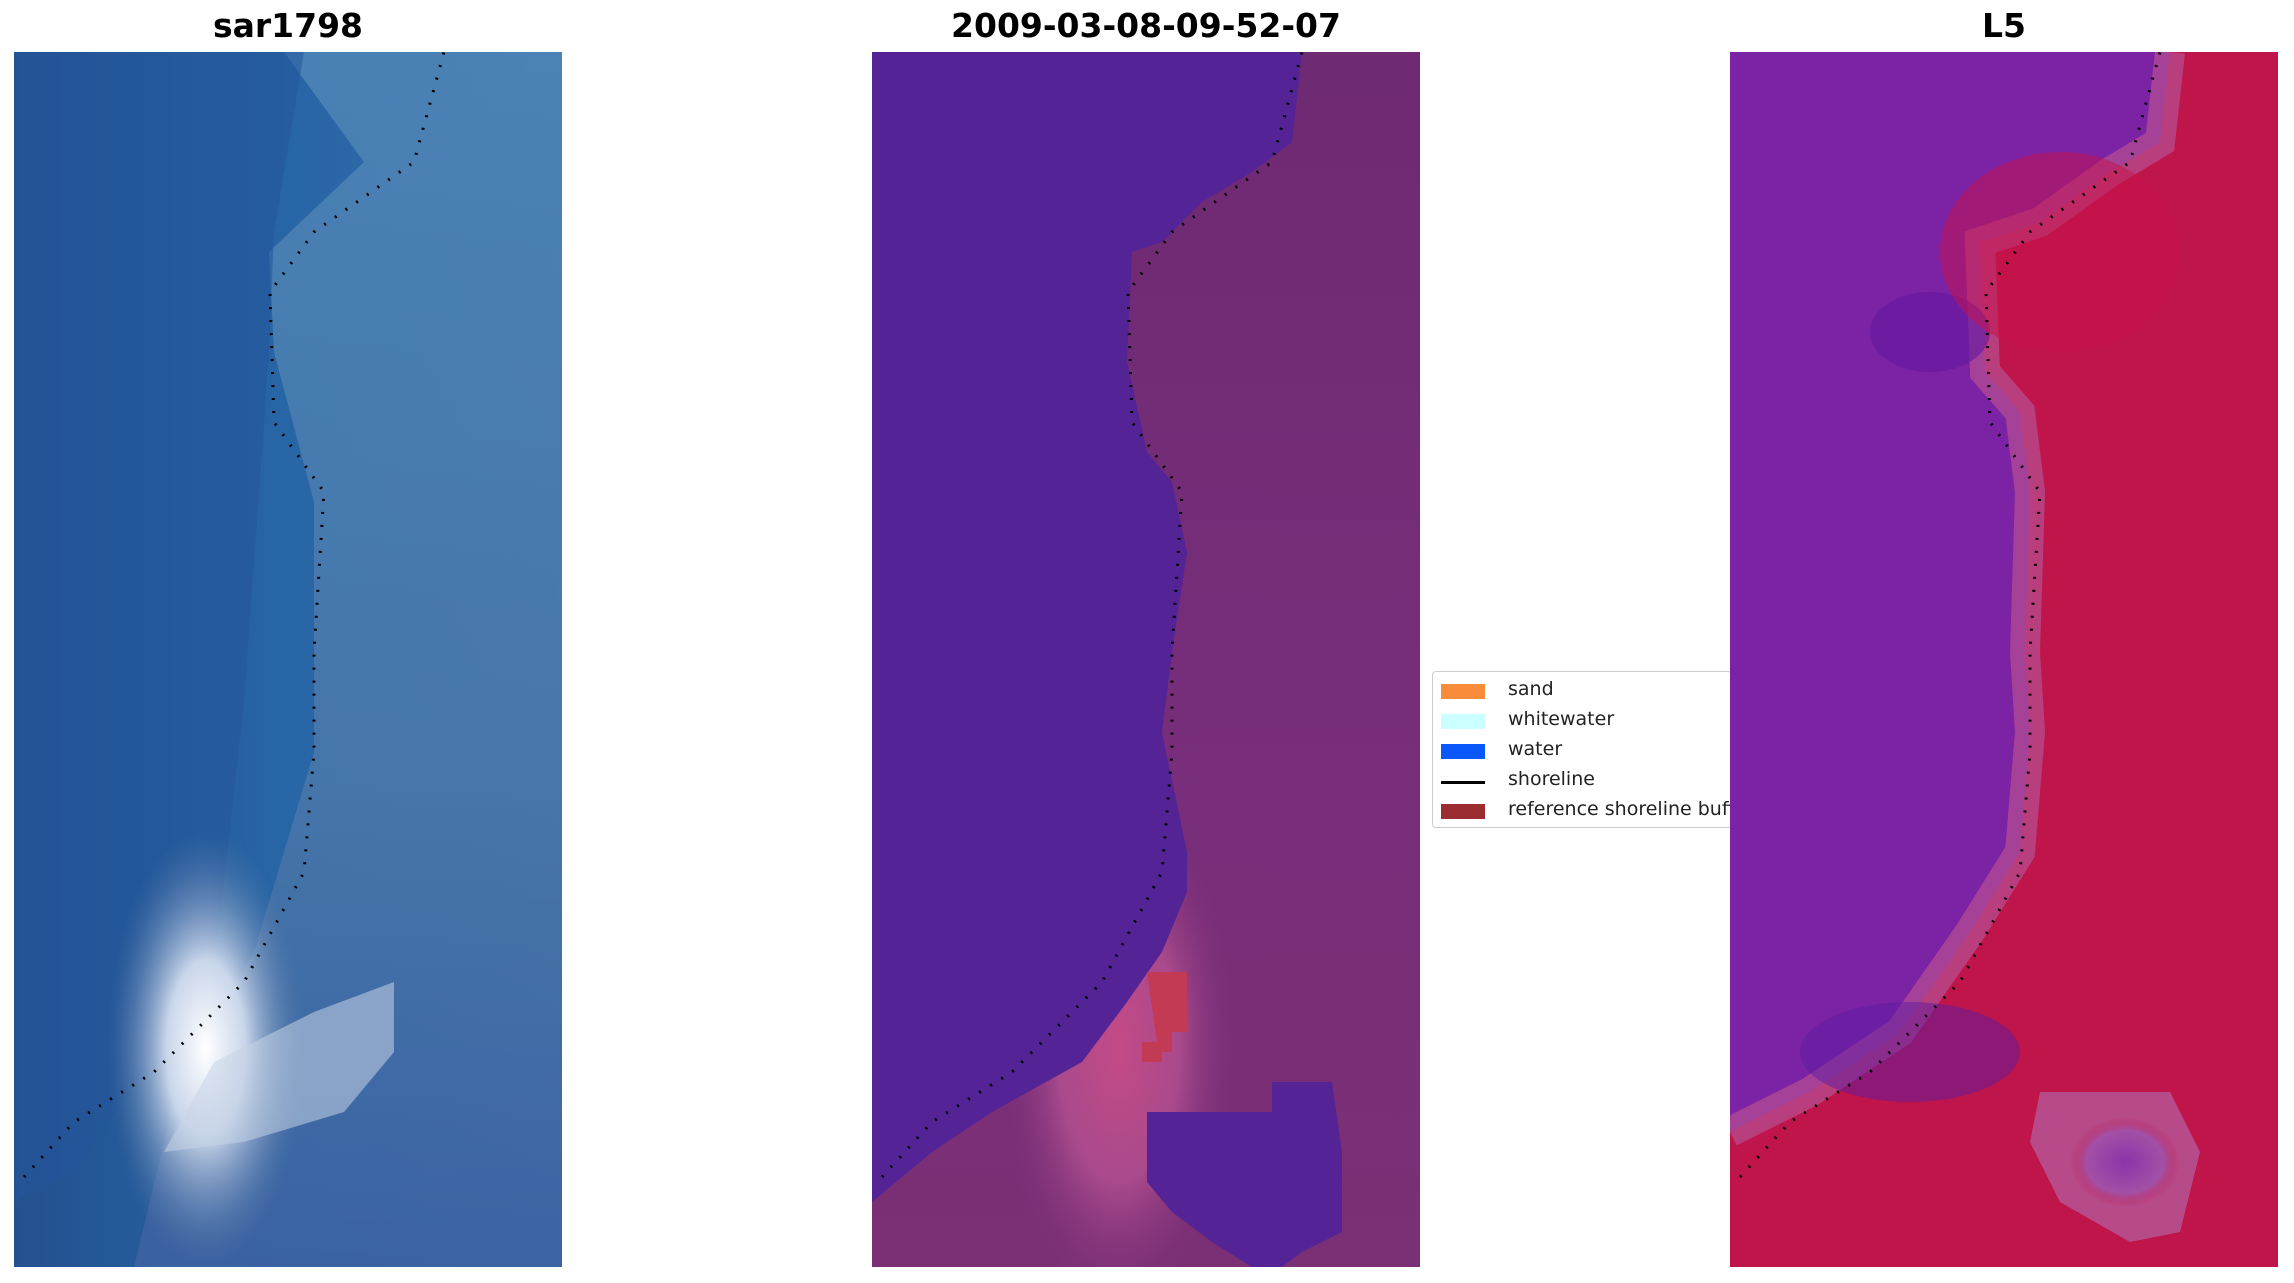 Image resolution: width=2294 pixels, height=1283 pixels. What do you see at coordinates (288, 25) in the screenshot?
I see `panel-title-rgb: sar1798` at bounding box center [288, 25].